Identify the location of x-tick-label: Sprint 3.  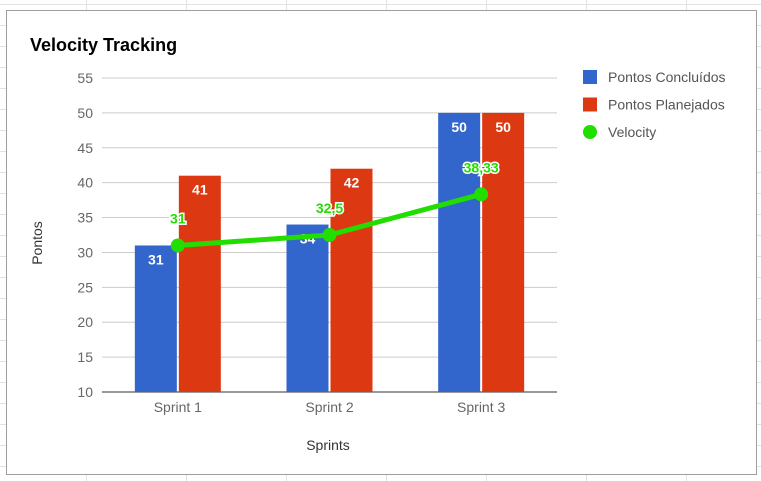
(481, 407).